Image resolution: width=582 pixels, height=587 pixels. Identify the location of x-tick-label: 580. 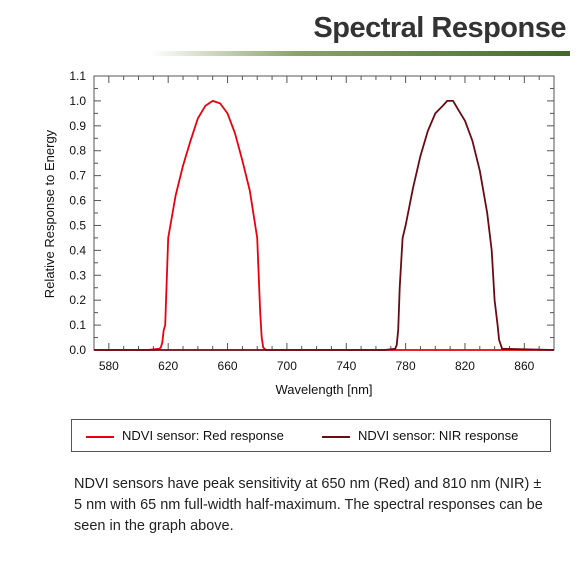
(109, 366).